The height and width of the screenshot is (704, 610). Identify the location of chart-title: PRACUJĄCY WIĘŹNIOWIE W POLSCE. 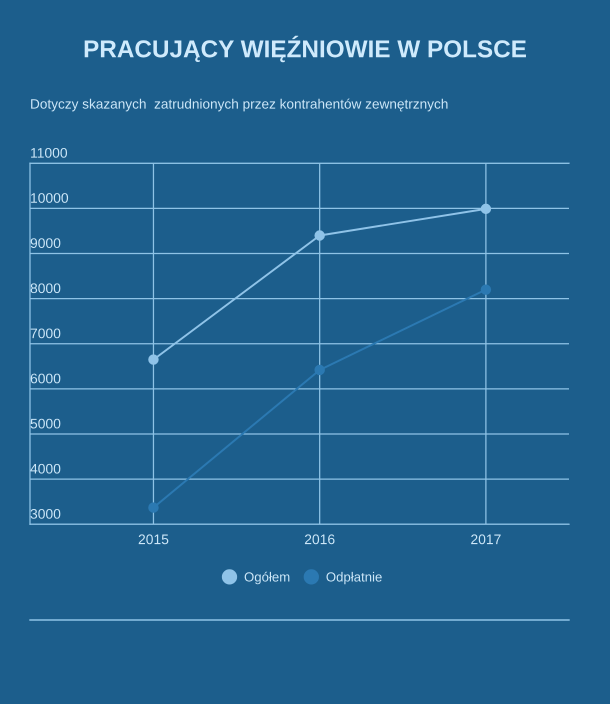
(305, 49).